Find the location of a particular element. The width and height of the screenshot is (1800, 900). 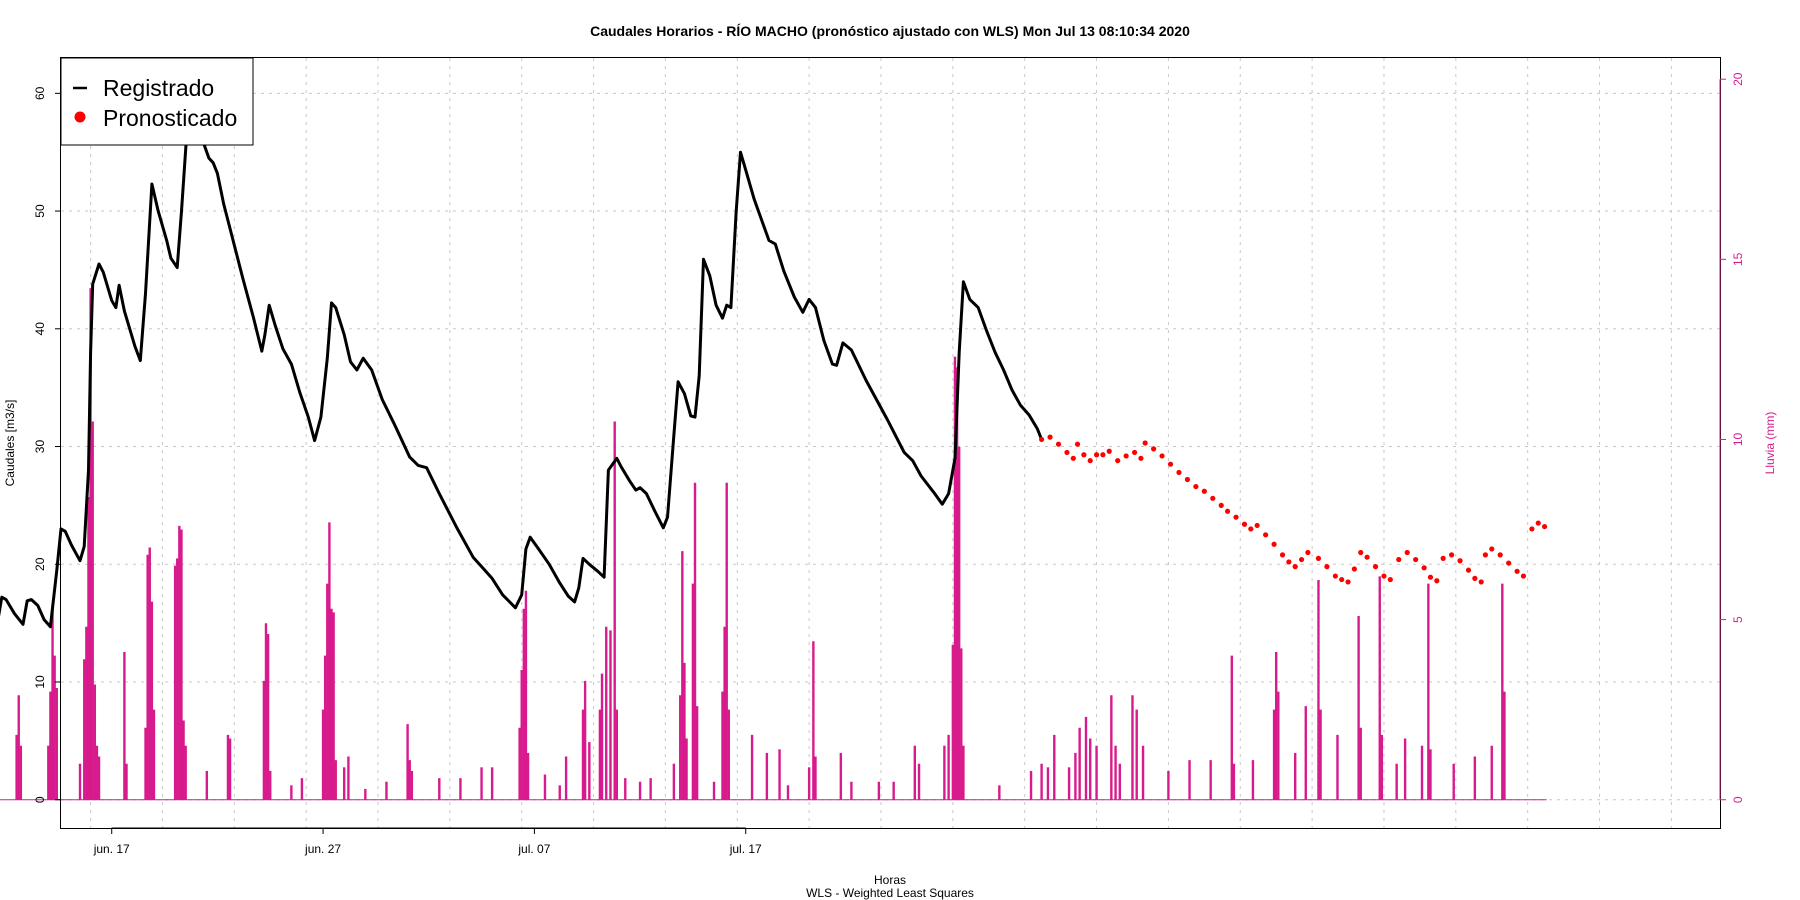

x-tick-label: jun. 17 is located at coordinates (111, 849).